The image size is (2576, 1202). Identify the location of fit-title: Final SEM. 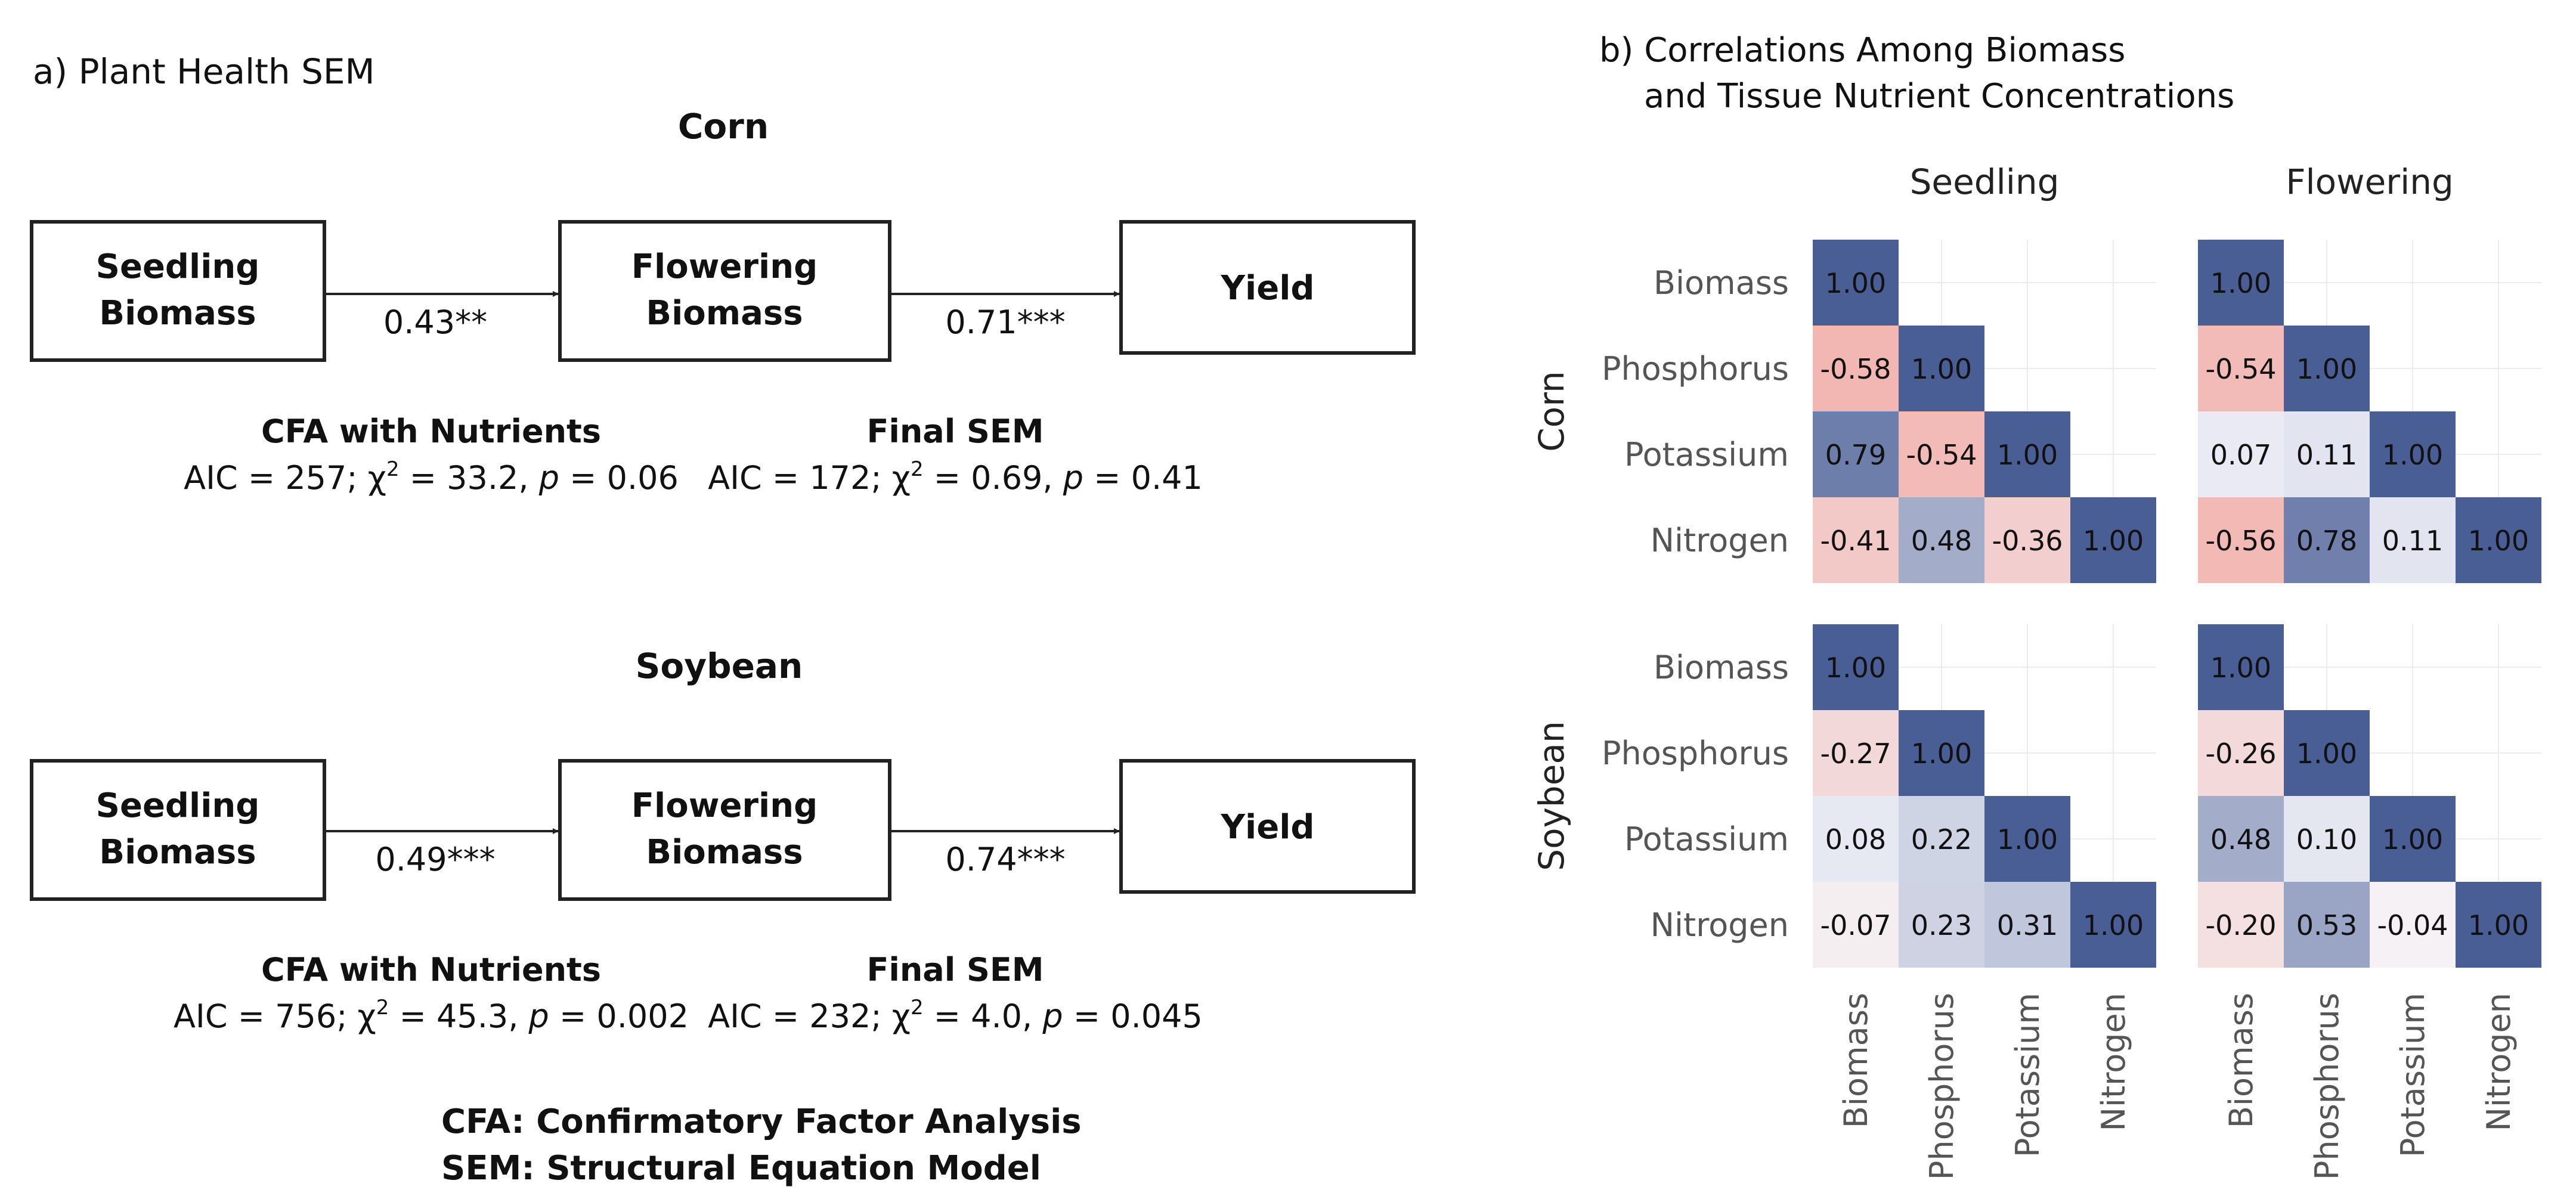
(955, 431).